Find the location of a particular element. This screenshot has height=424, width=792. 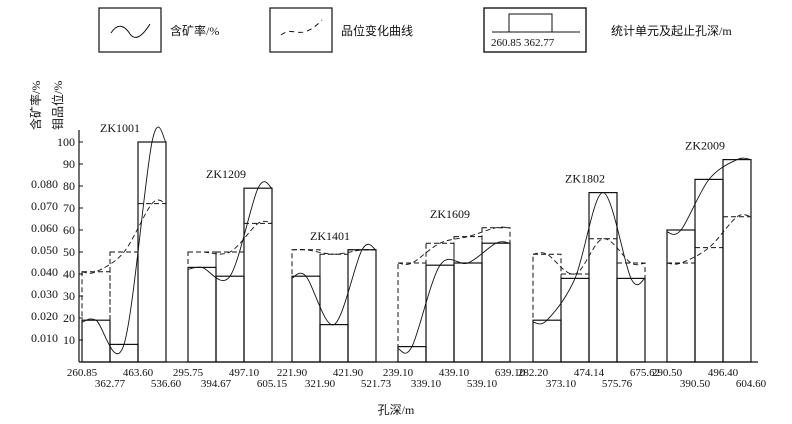

grade-curve-ZK1209 is located at coordinates (230, 237).